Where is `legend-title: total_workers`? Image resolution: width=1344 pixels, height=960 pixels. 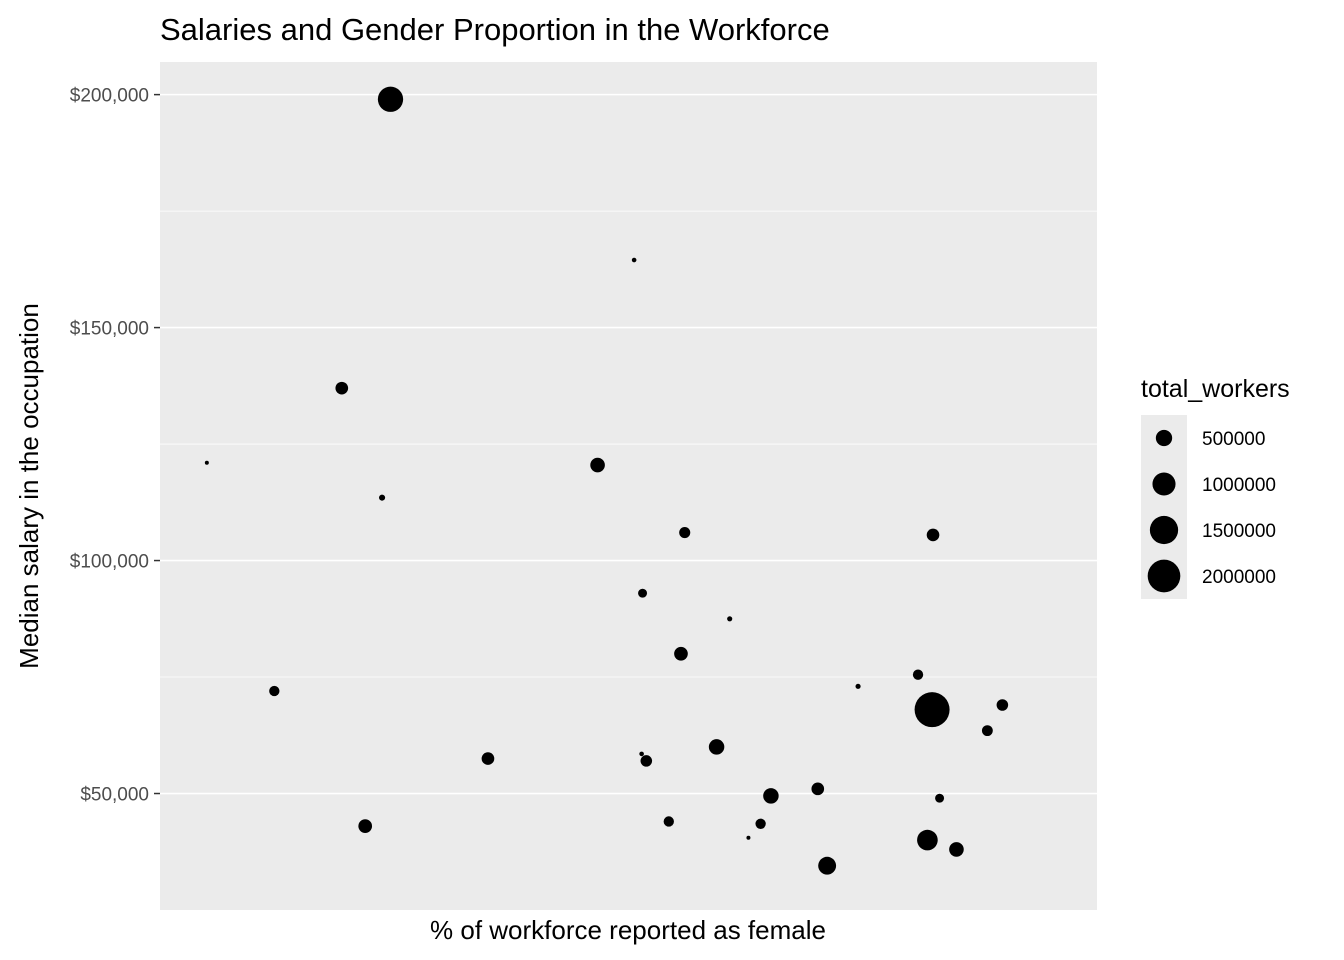
legend-title: total_workers is located at coordinates (1215, 389).